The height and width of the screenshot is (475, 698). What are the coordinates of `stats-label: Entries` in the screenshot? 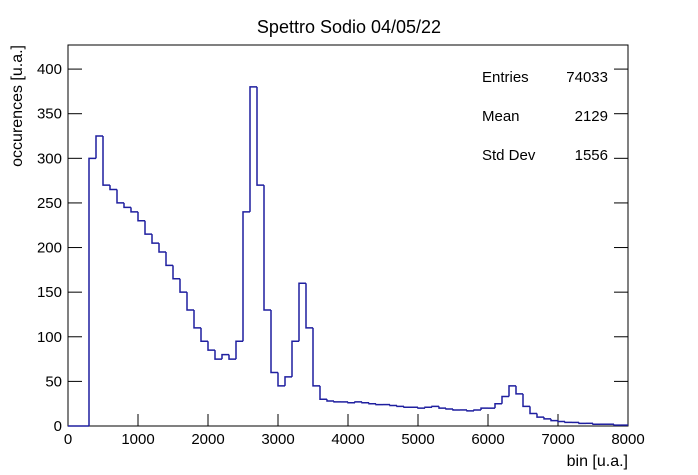 It's located at (505, 77).